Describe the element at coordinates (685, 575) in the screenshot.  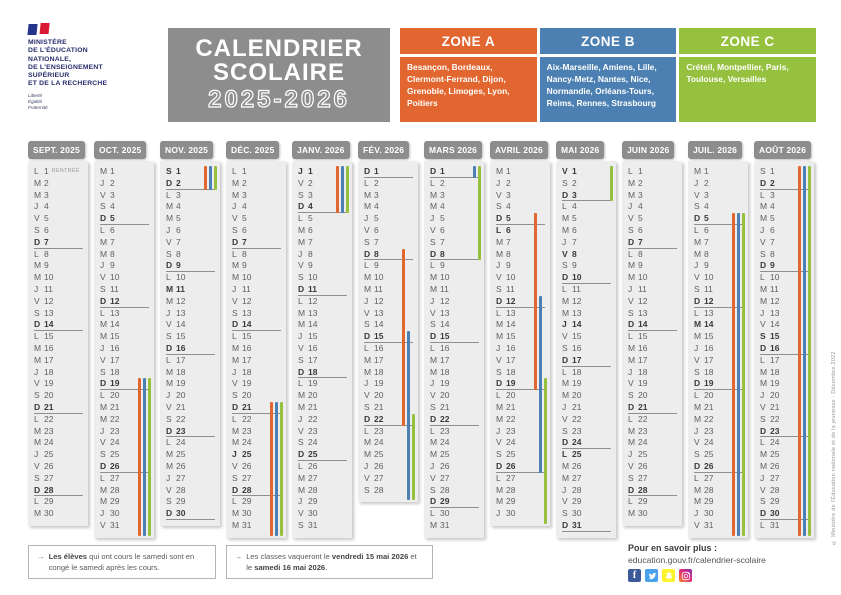
I see `instagram-icon` at that location.